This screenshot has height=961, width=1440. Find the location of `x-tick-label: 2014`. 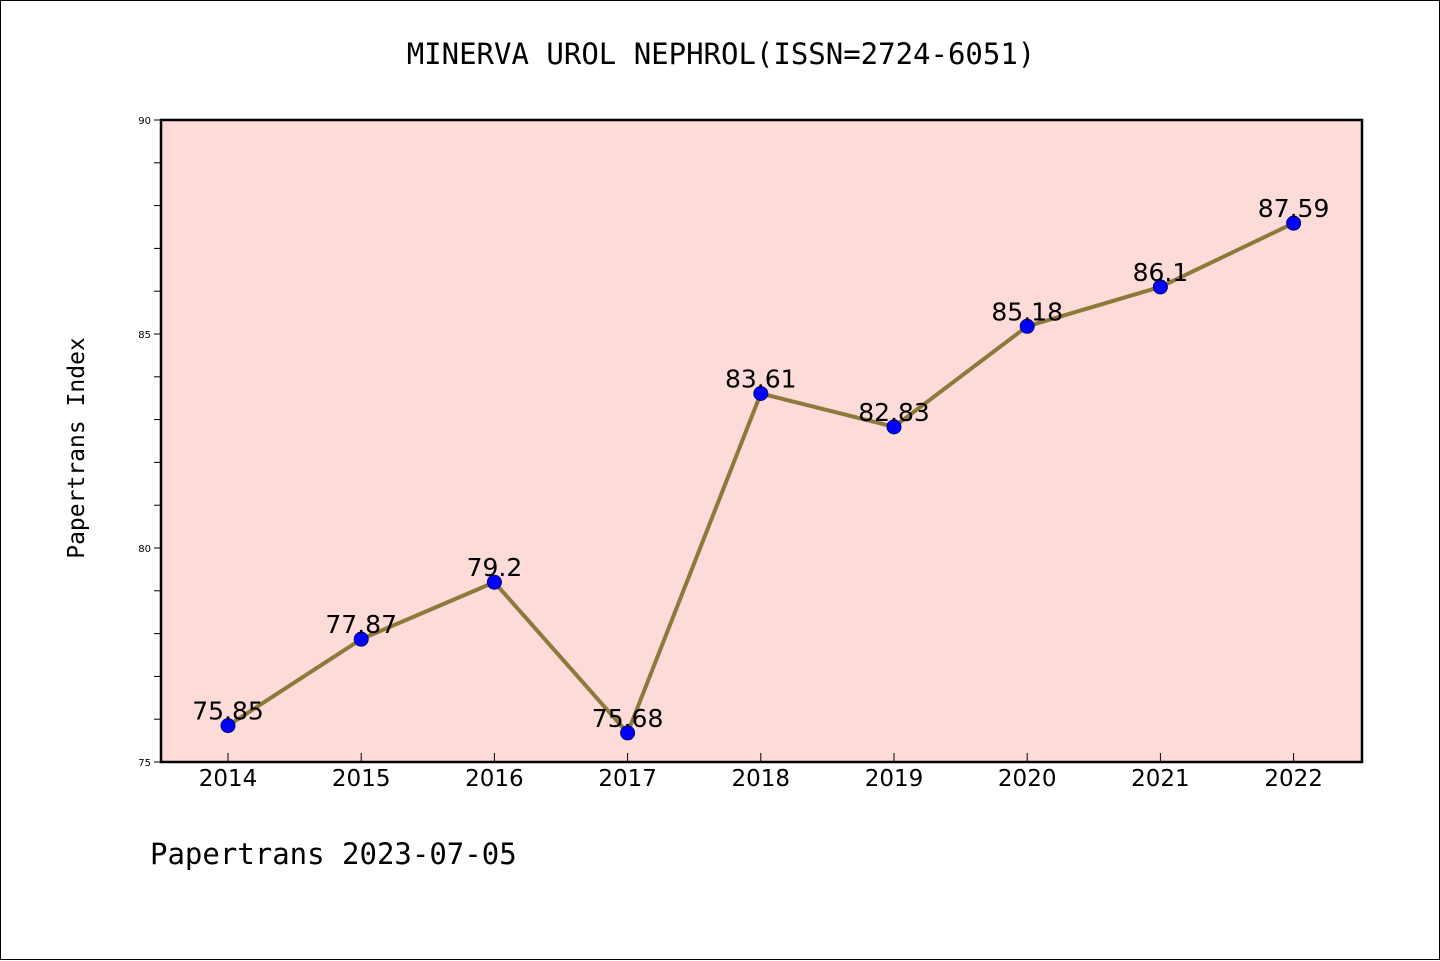

x-tick-label: 2014 is located at coordinates (228, 779).